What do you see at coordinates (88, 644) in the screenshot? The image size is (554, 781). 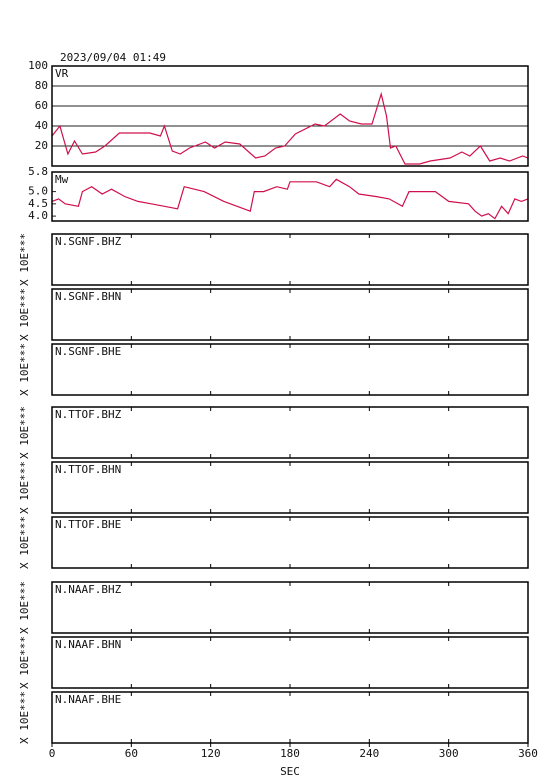 I see `trace-name: N.NAAF.BHN` at bounding box center [88, 644].